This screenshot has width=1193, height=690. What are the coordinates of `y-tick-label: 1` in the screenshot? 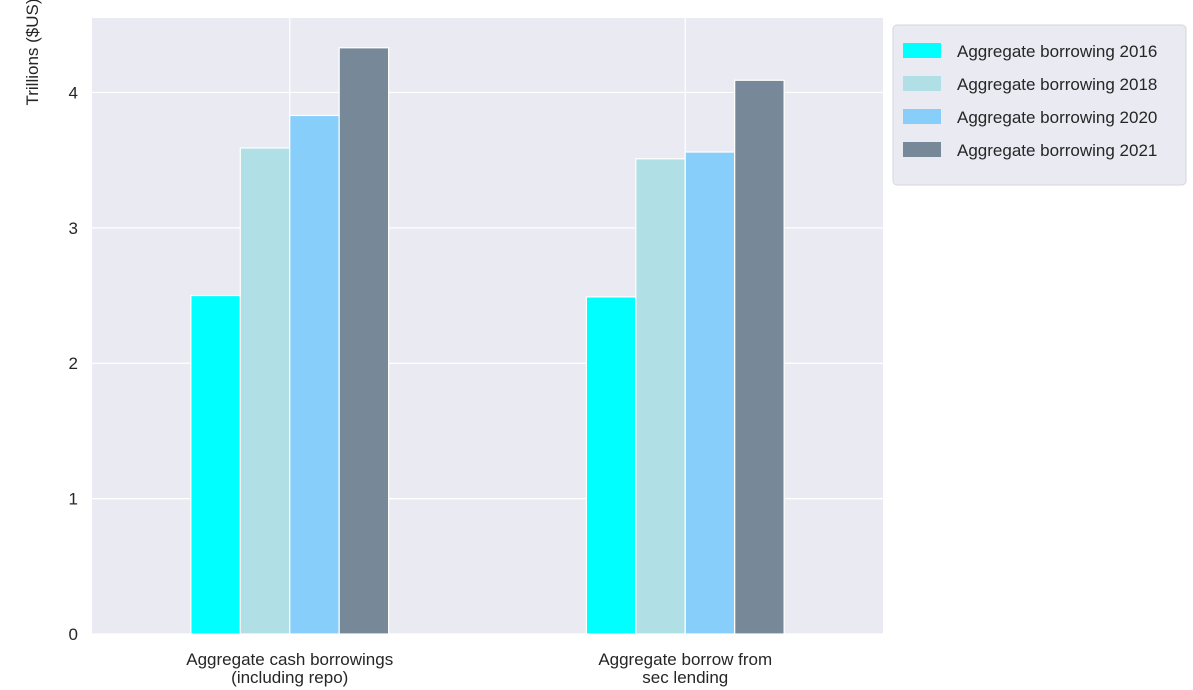 It's located at (73, 499).